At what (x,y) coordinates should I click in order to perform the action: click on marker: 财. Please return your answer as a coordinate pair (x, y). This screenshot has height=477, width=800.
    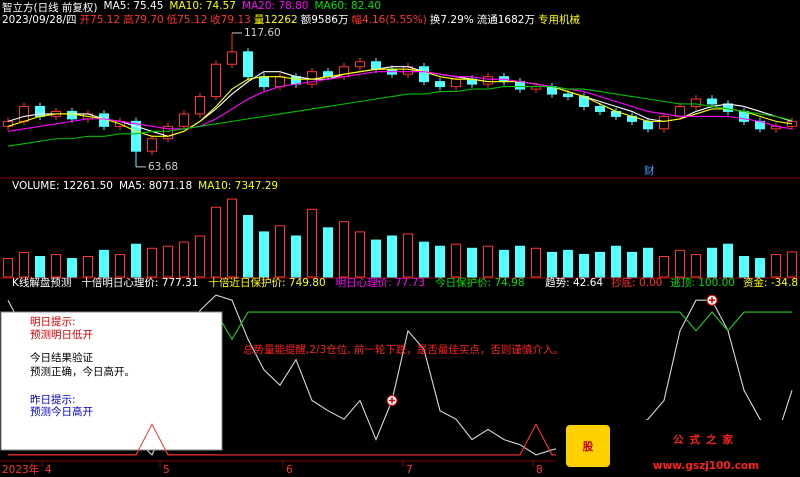
    Looking at the image, I should click on (649, 170).